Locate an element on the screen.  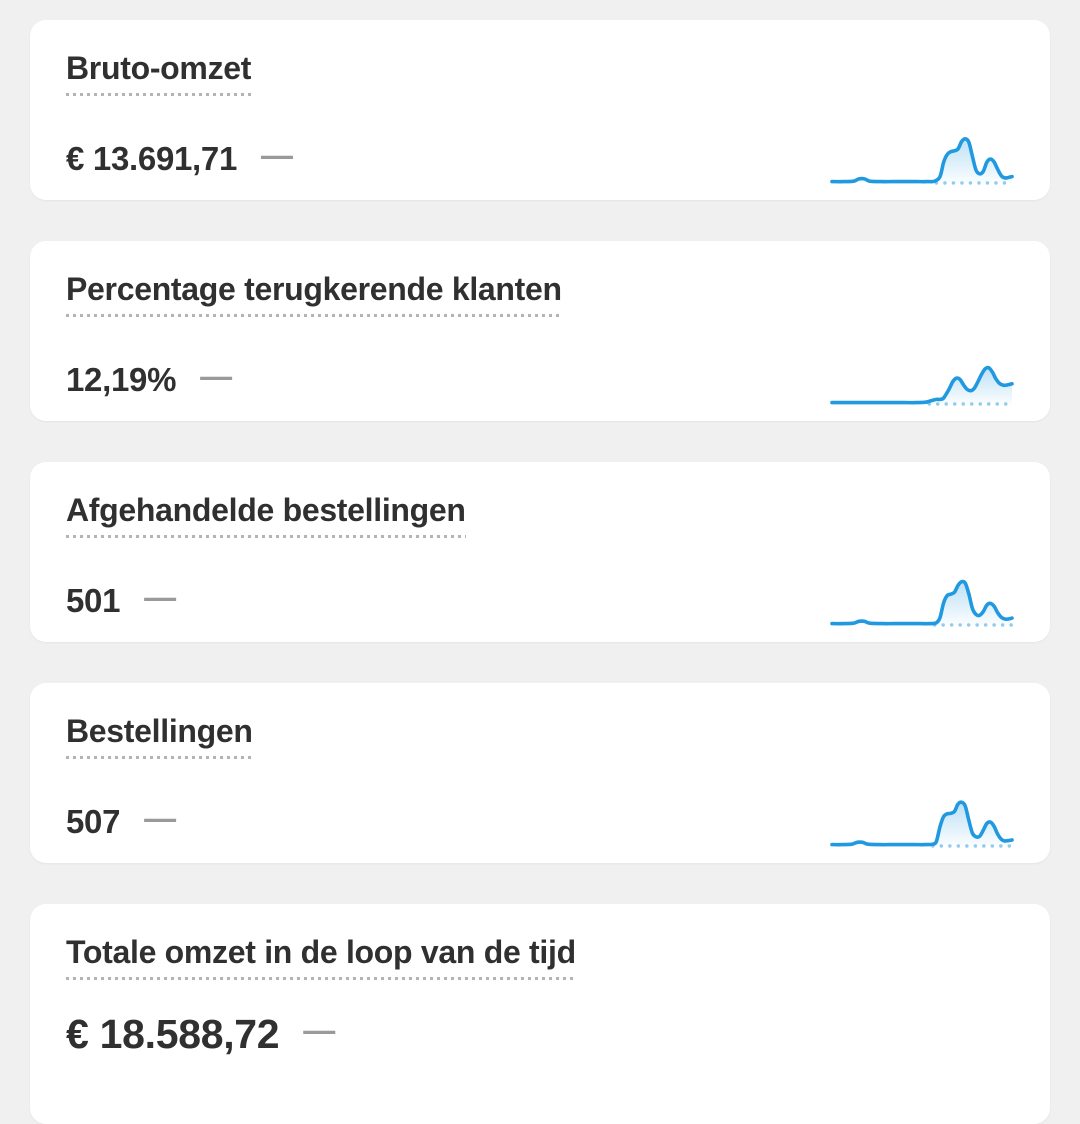
metric-value: € 13.691,71 is located at coordinates (152, 158).